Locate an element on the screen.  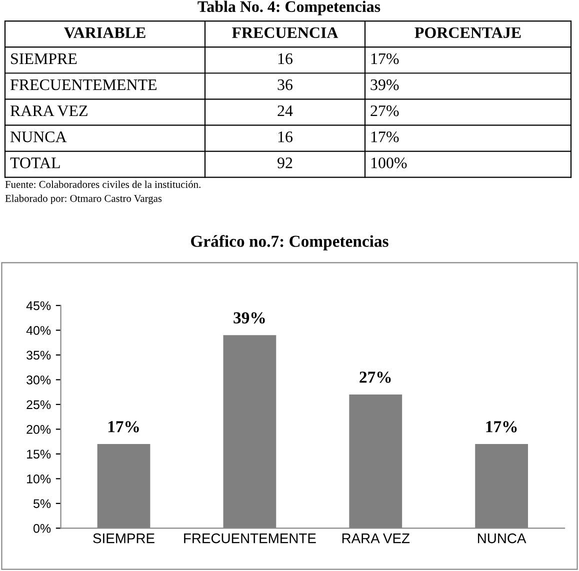
y-tick-label: 0% is located at coordinates (42, 528).